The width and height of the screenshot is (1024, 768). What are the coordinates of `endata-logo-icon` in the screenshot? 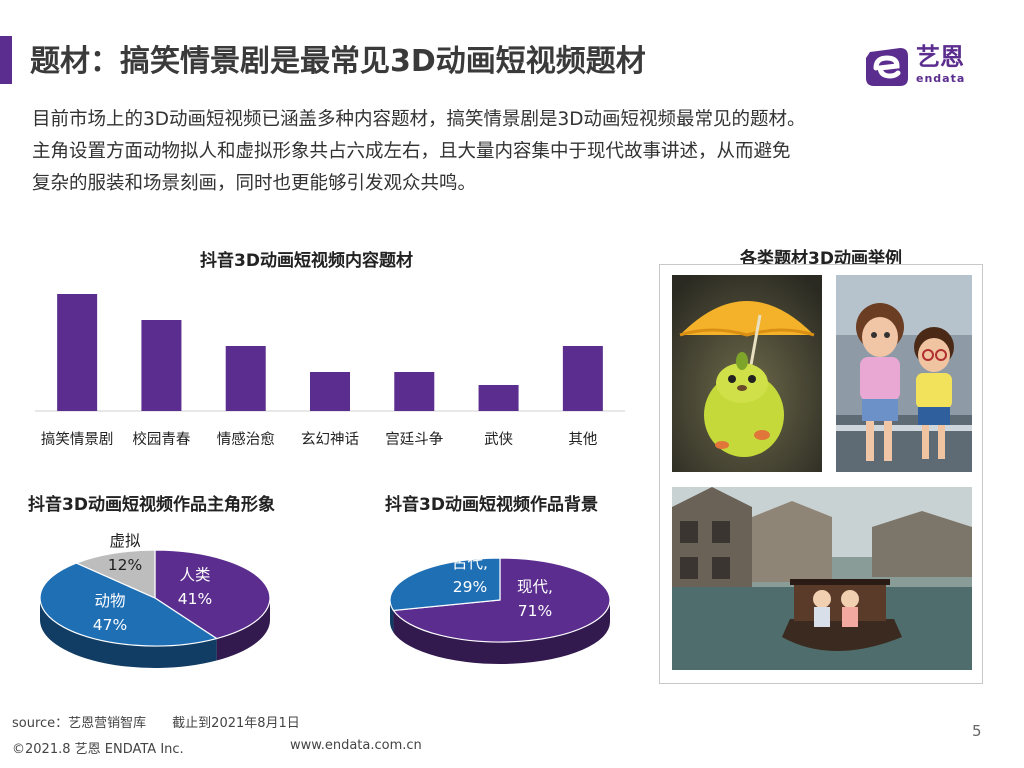 It's located at (887, 67).